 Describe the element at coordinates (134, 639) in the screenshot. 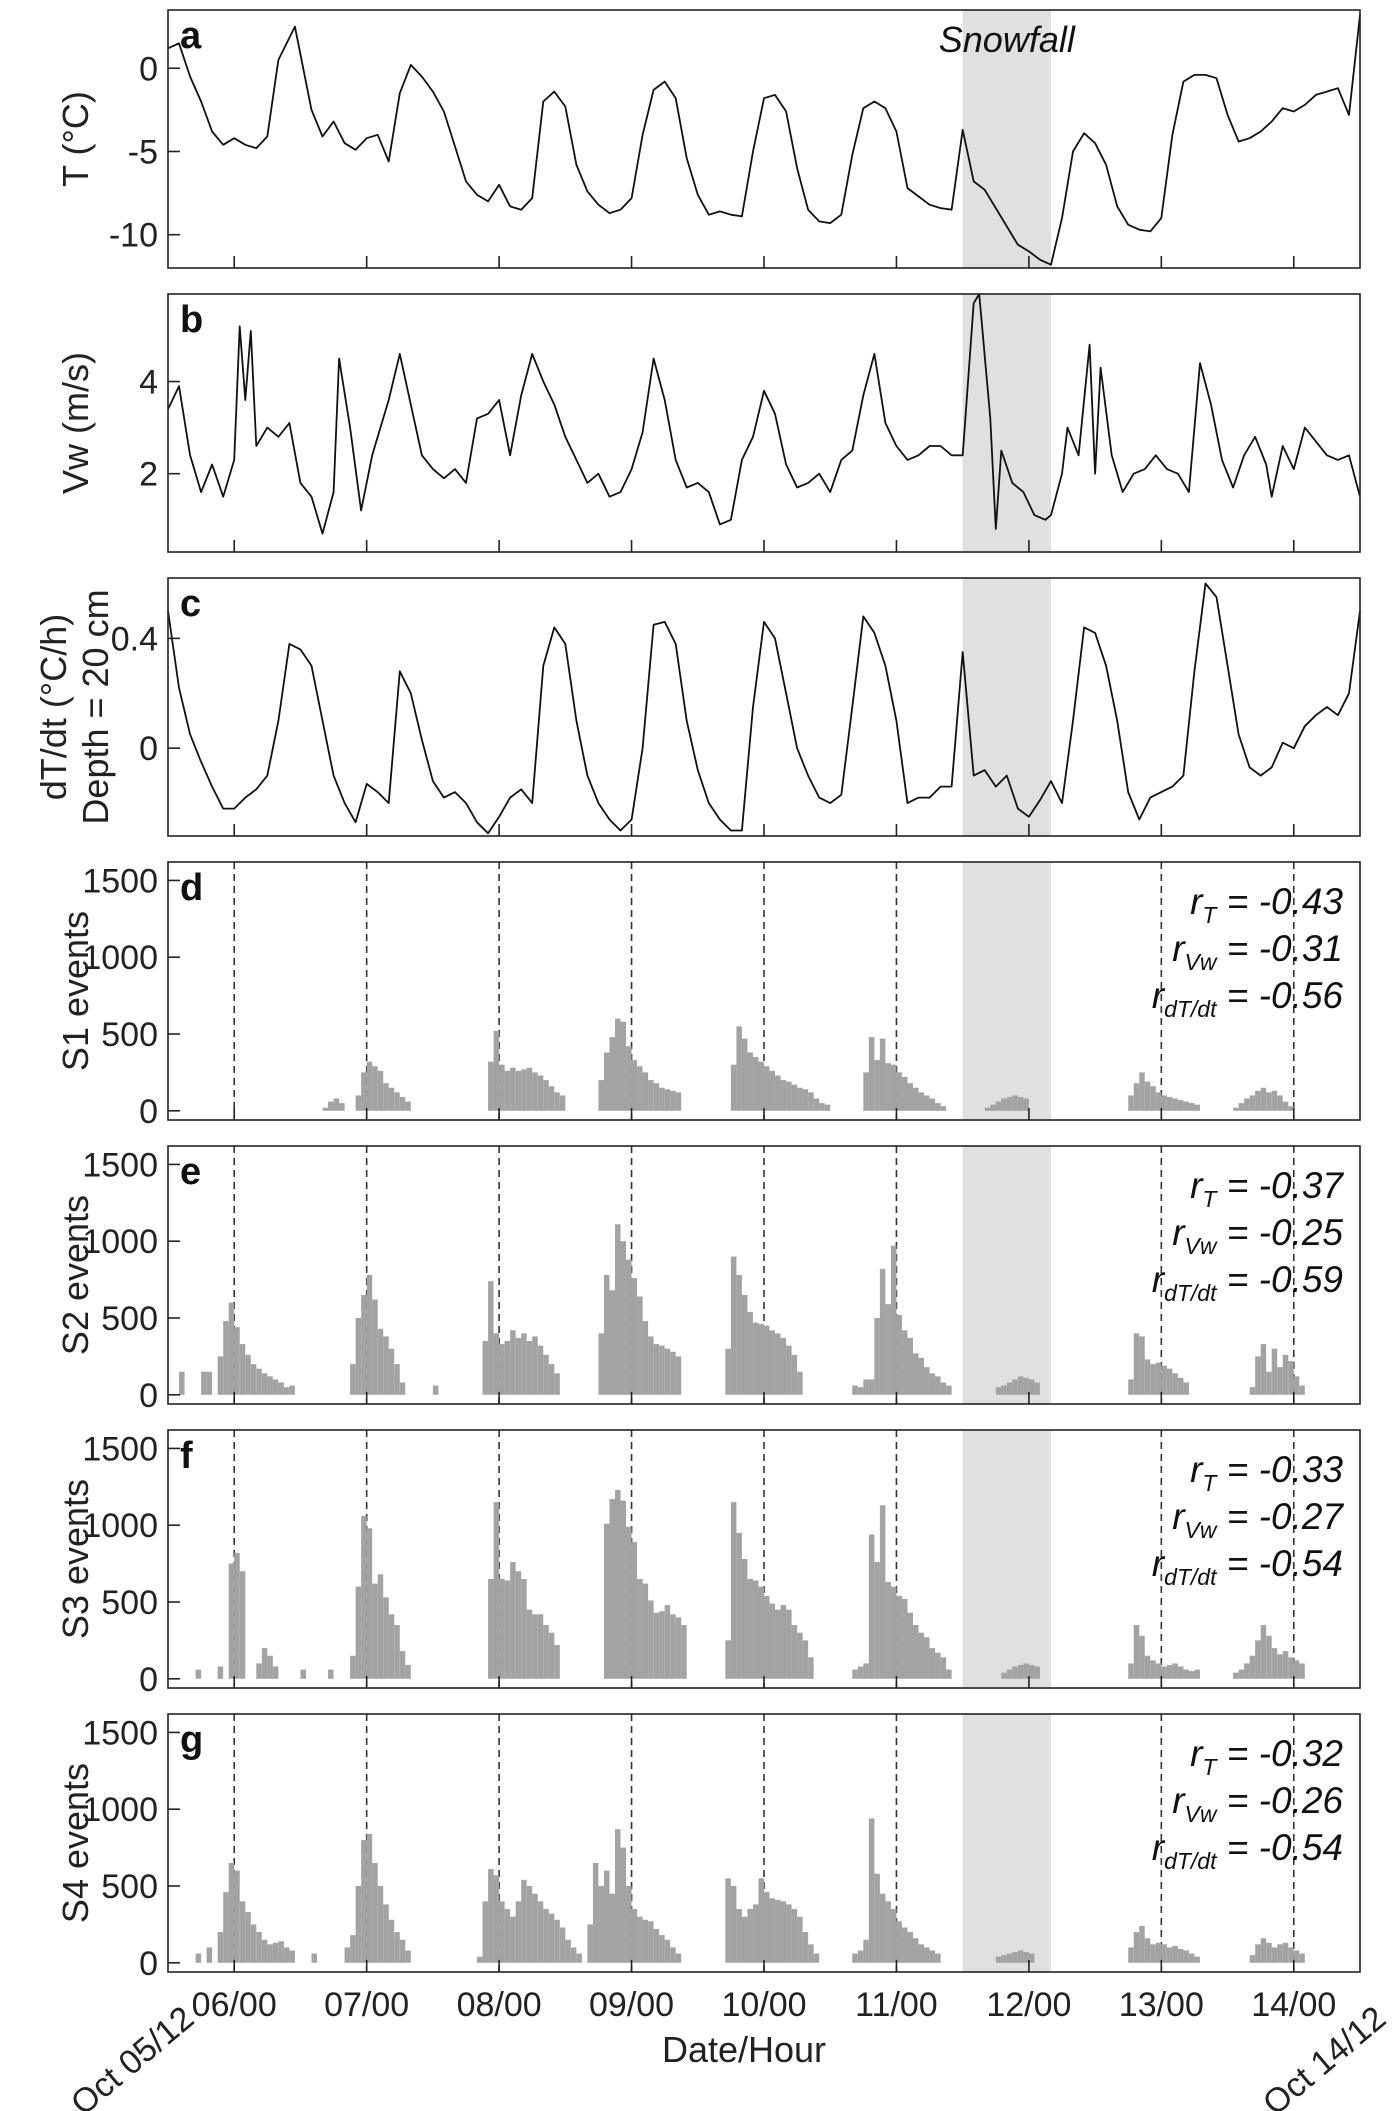

I see `y-tick-label: 0.4` at that location.